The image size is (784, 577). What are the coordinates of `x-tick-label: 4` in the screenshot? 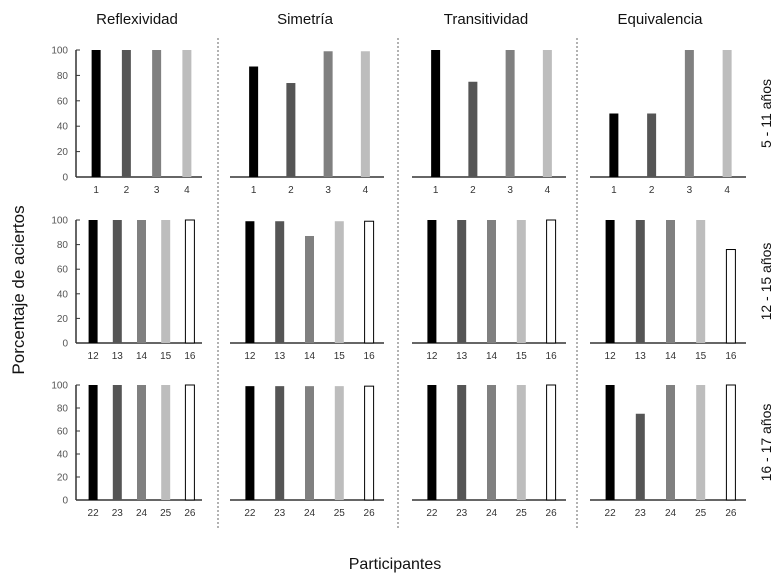 It's located at (366, 190).